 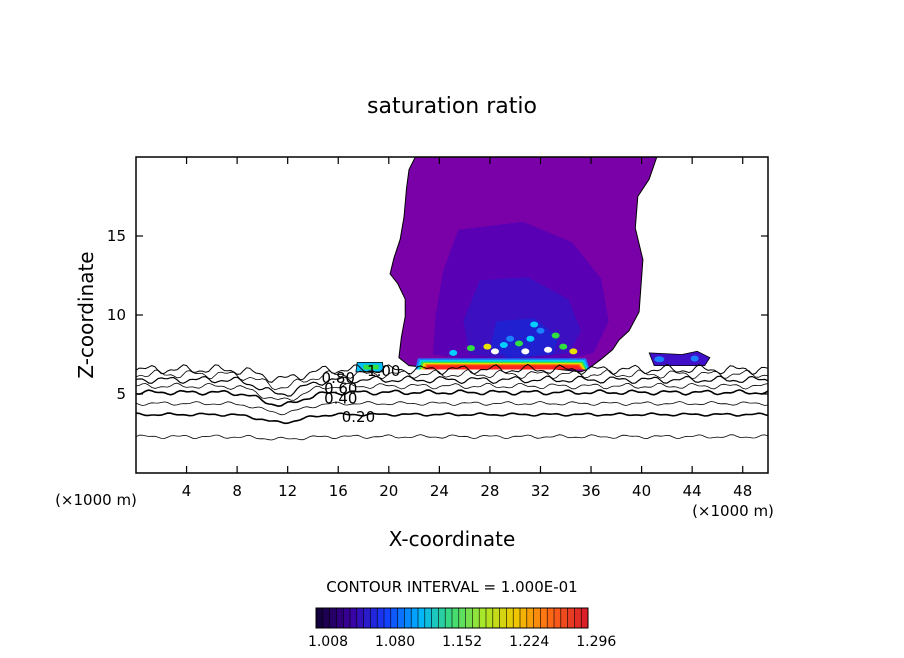 I want to click on contour-lines-layer, so click(x=452, y=402).